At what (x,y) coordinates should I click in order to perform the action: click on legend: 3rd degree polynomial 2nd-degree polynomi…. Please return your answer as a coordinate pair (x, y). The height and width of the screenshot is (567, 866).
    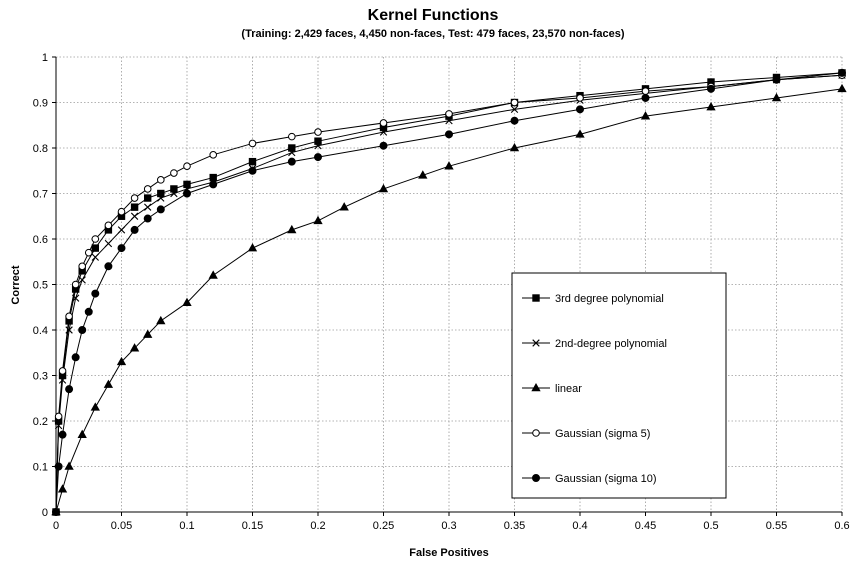
    Looking at the image, I should click on (619, 385).